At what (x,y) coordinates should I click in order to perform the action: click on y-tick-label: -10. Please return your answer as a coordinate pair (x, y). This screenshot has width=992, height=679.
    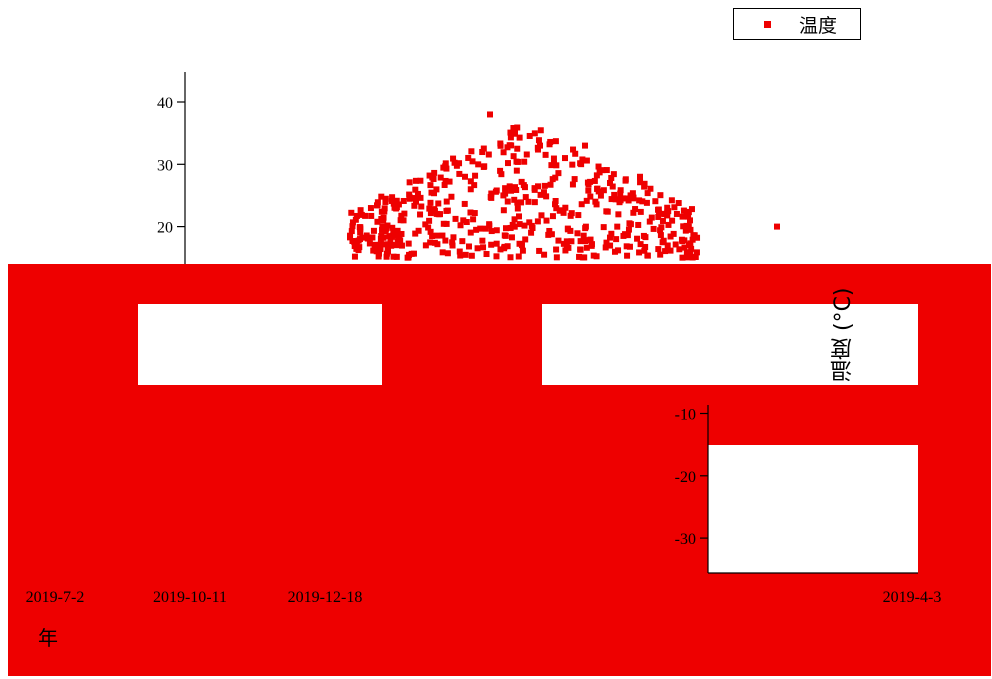
    Looking at the image, I should click on (685, 415).